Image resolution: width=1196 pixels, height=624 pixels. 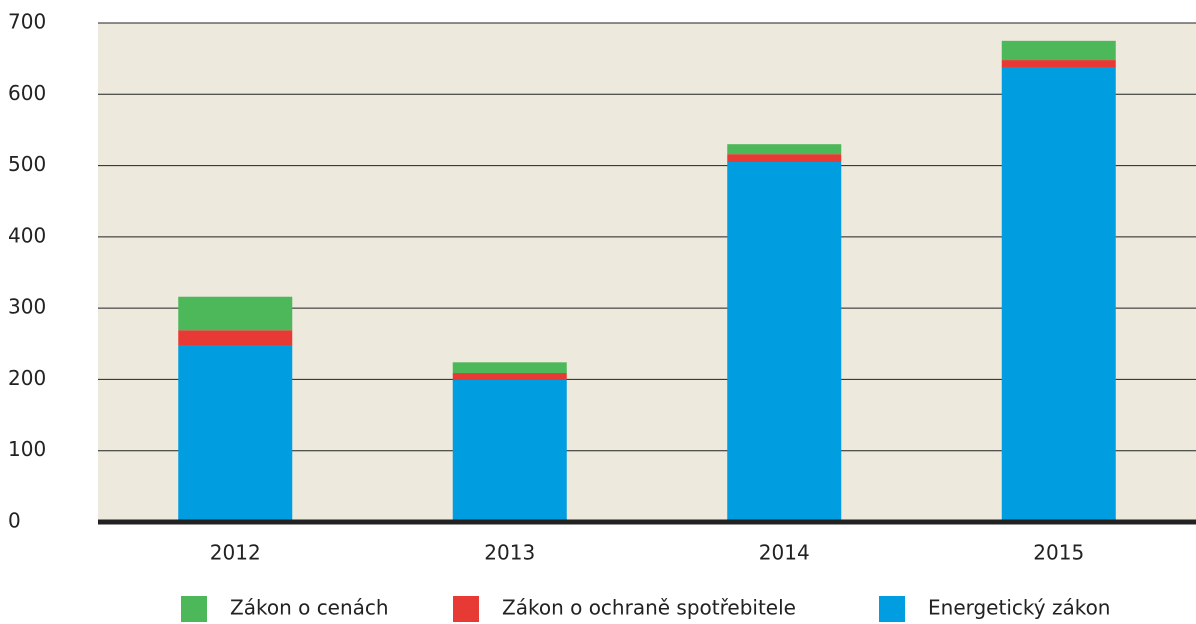 I want to click on y-tick-label: 700, so click(x=27, y=22).